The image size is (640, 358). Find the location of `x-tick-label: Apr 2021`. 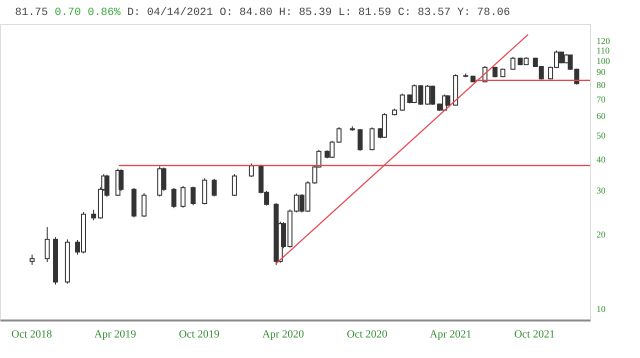

x-tick-label: Apr 2021 is located at coordinates (451, 334).